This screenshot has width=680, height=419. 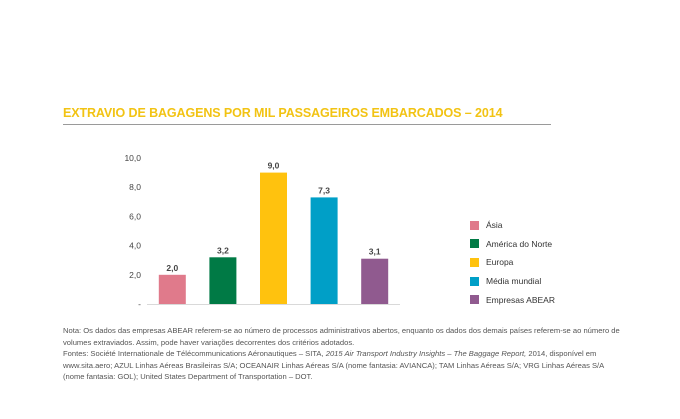 I want to click on legend-label: Média mundial, so click(x=514, y=281).